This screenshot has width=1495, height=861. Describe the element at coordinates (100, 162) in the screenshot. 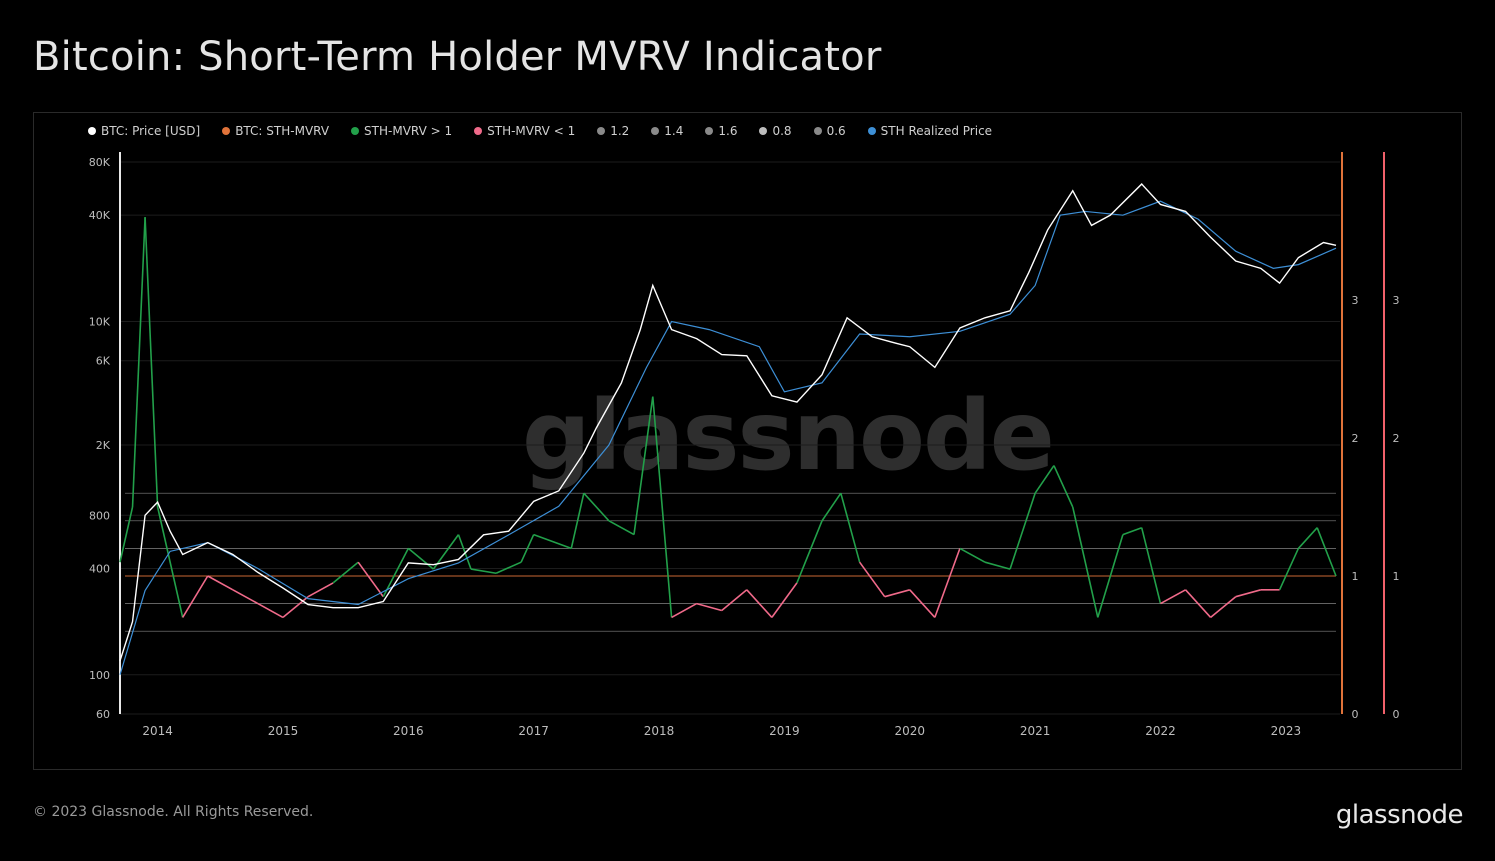

I see `y-left-tick-label: 80K` at that location.